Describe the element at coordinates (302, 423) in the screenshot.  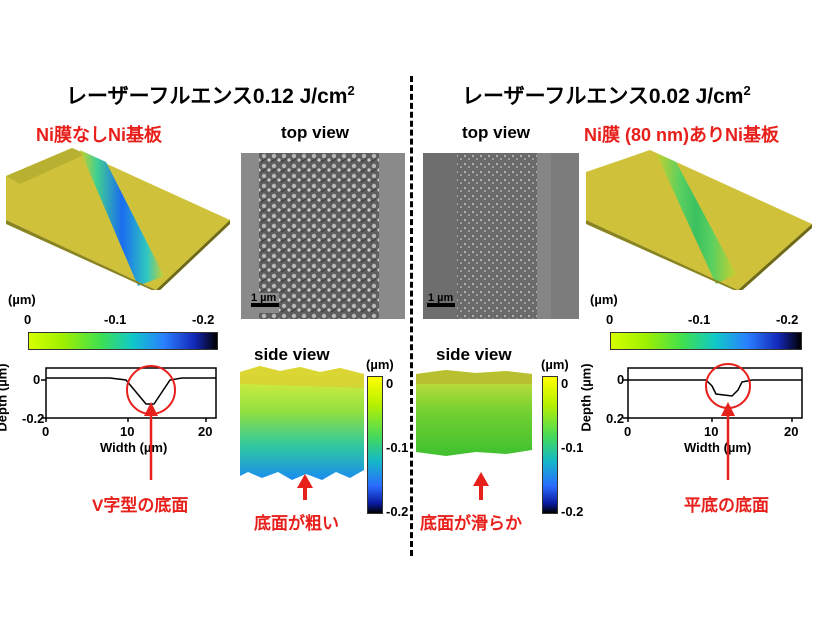
I see `left-side-view-image` at that location.